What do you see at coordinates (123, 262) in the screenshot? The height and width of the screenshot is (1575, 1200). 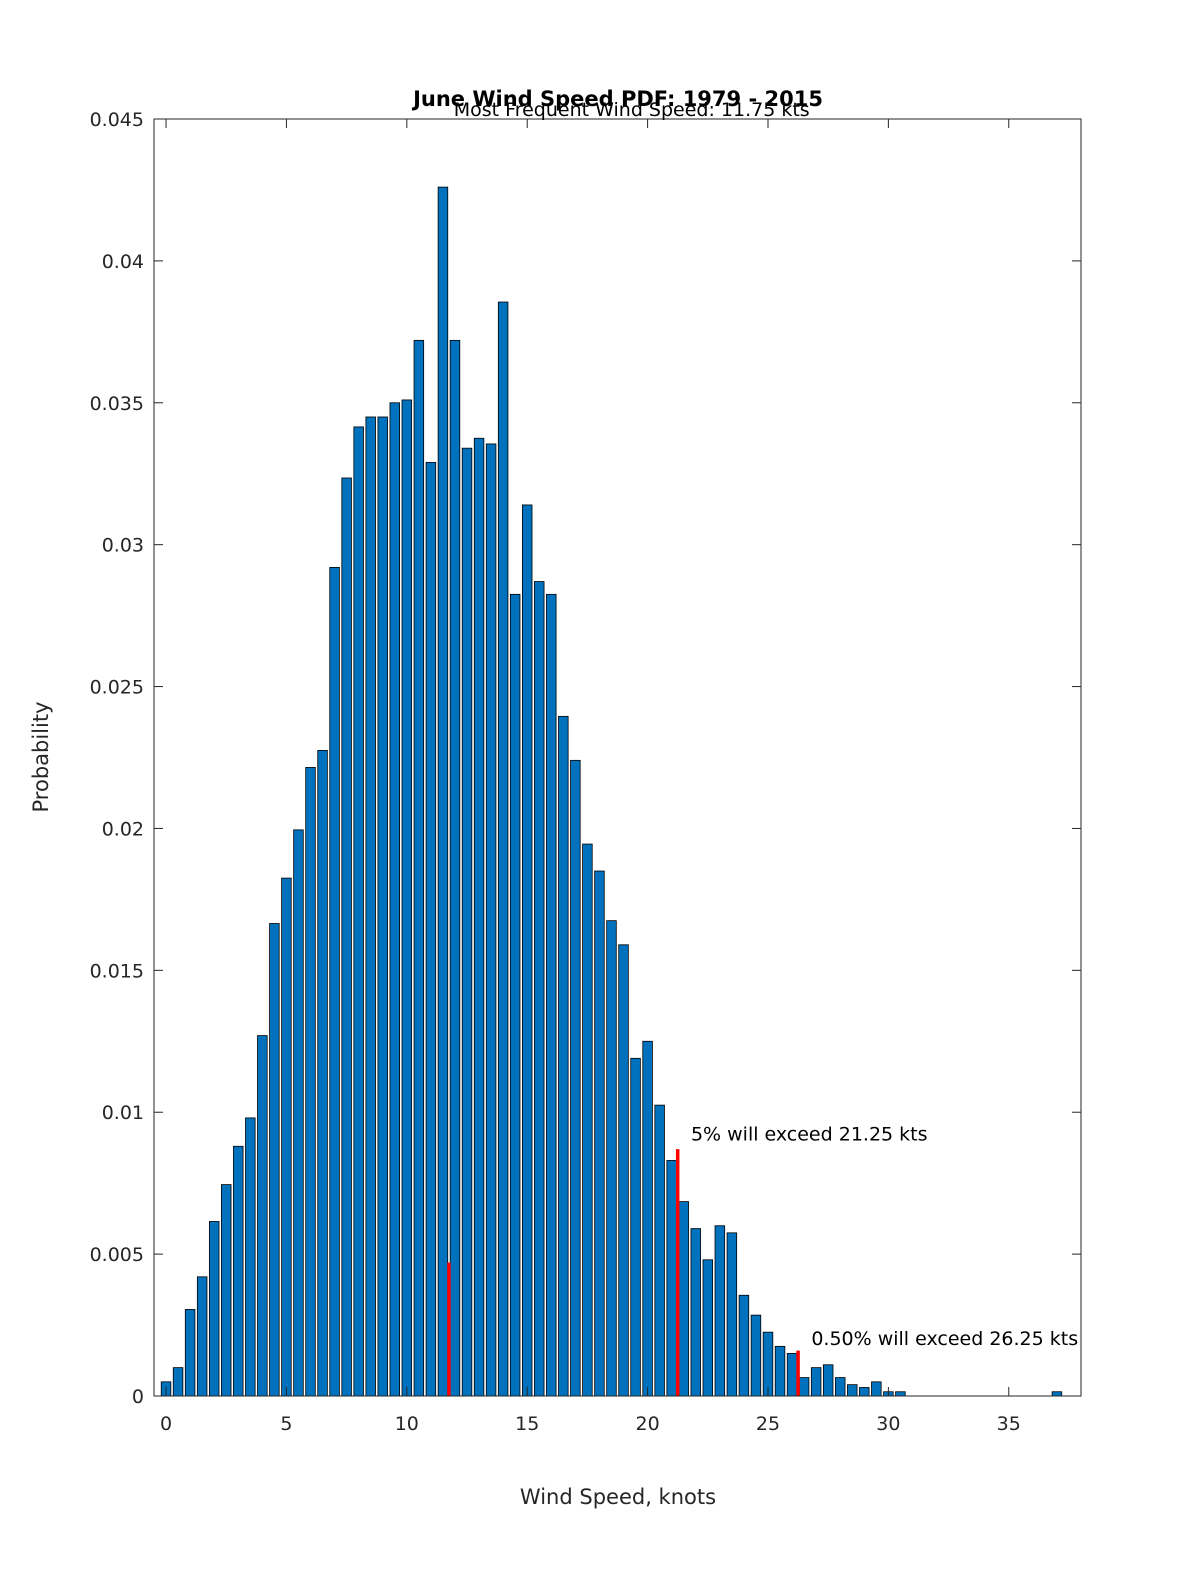 I see `y-tick-label: 0.04` at bounding box center [123, 262].